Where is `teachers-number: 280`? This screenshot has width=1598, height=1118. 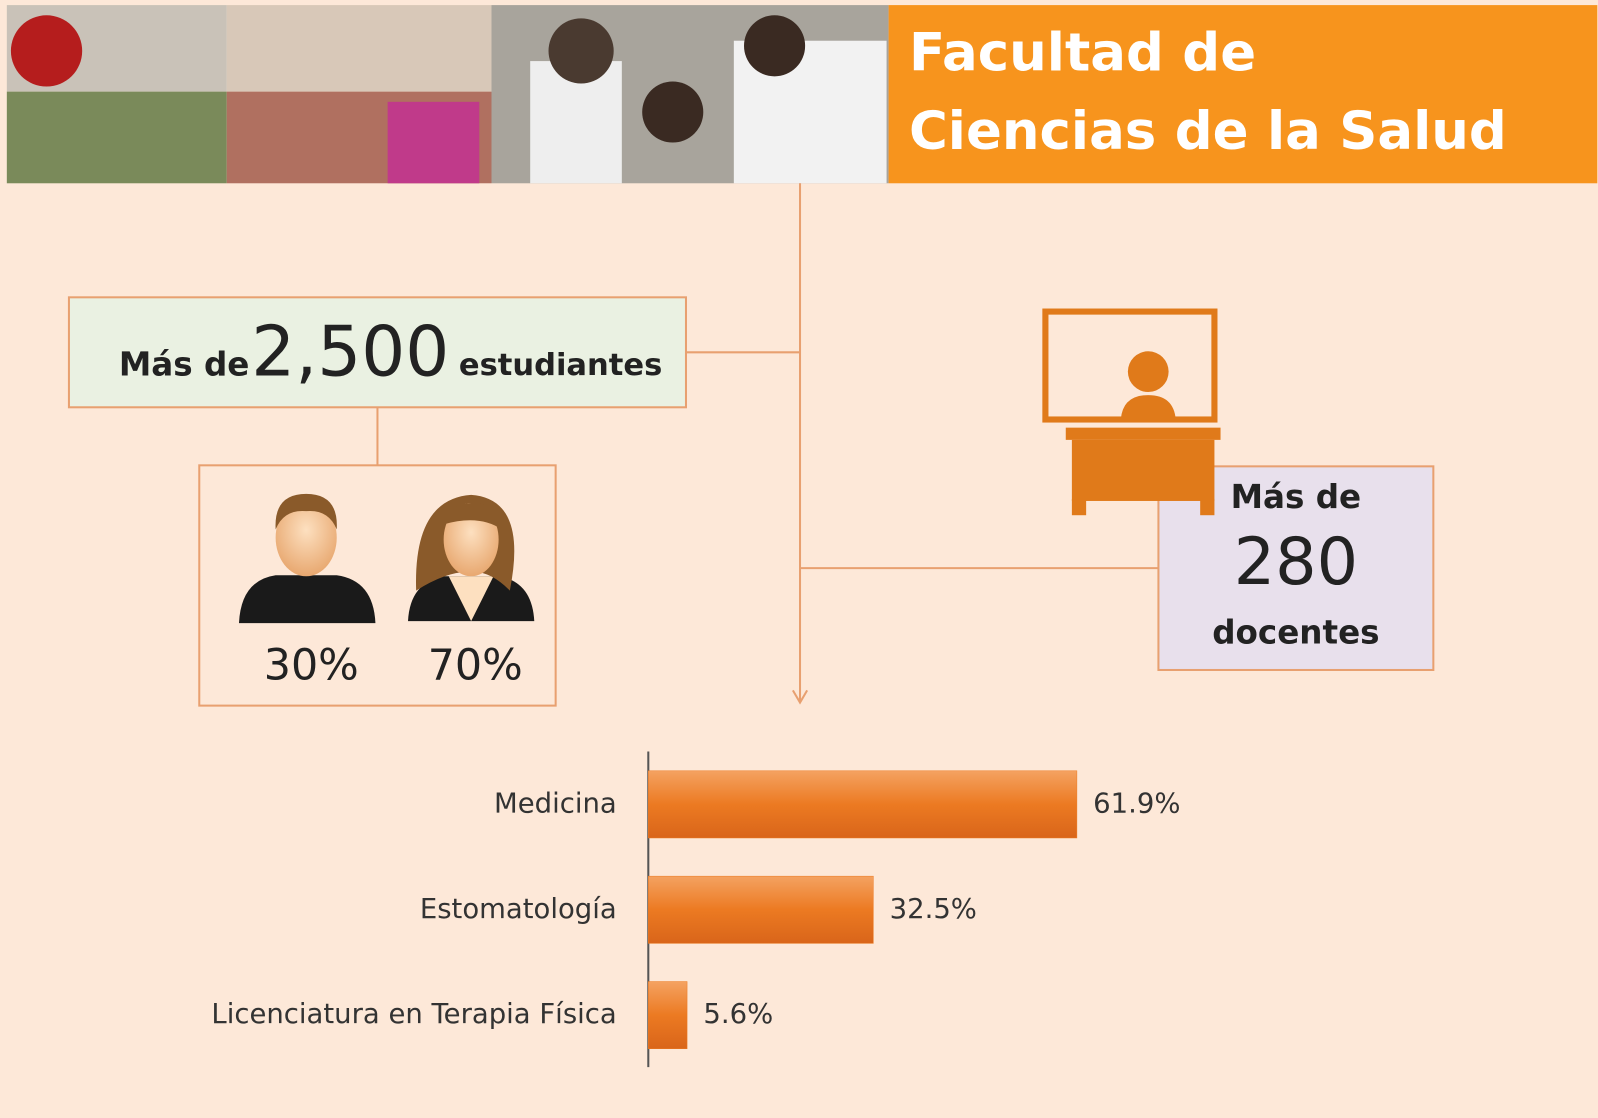 teachers-number: 280 is located at coordinates (1296, 562).